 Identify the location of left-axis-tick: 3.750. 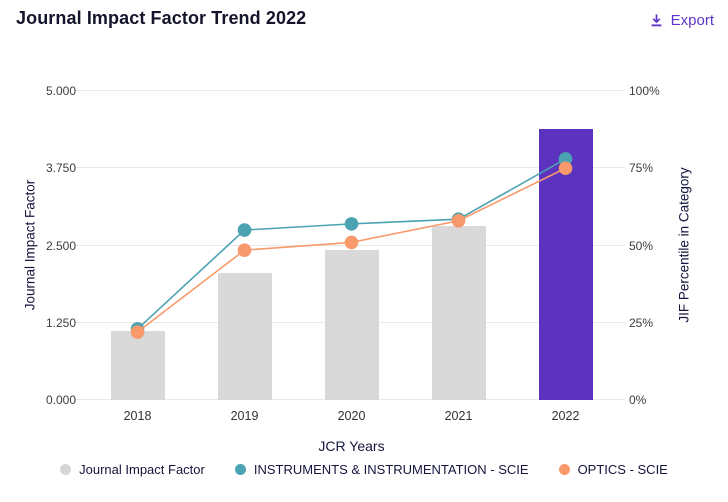
(60, 168).